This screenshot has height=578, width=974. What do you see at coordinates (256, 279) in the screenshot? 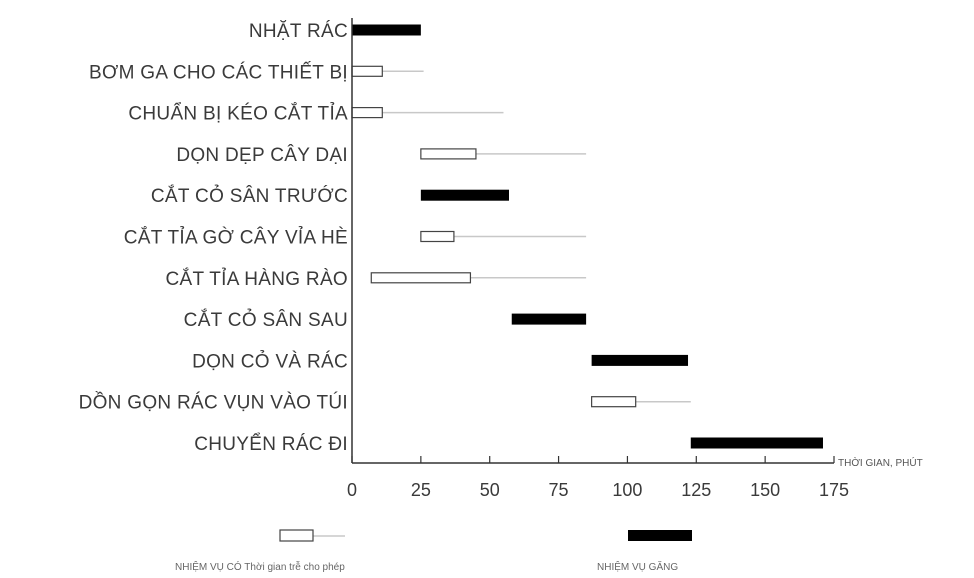
I see `task-label: CẮT TỈA HÀNG RÀO` at bounding box center [256, 279].